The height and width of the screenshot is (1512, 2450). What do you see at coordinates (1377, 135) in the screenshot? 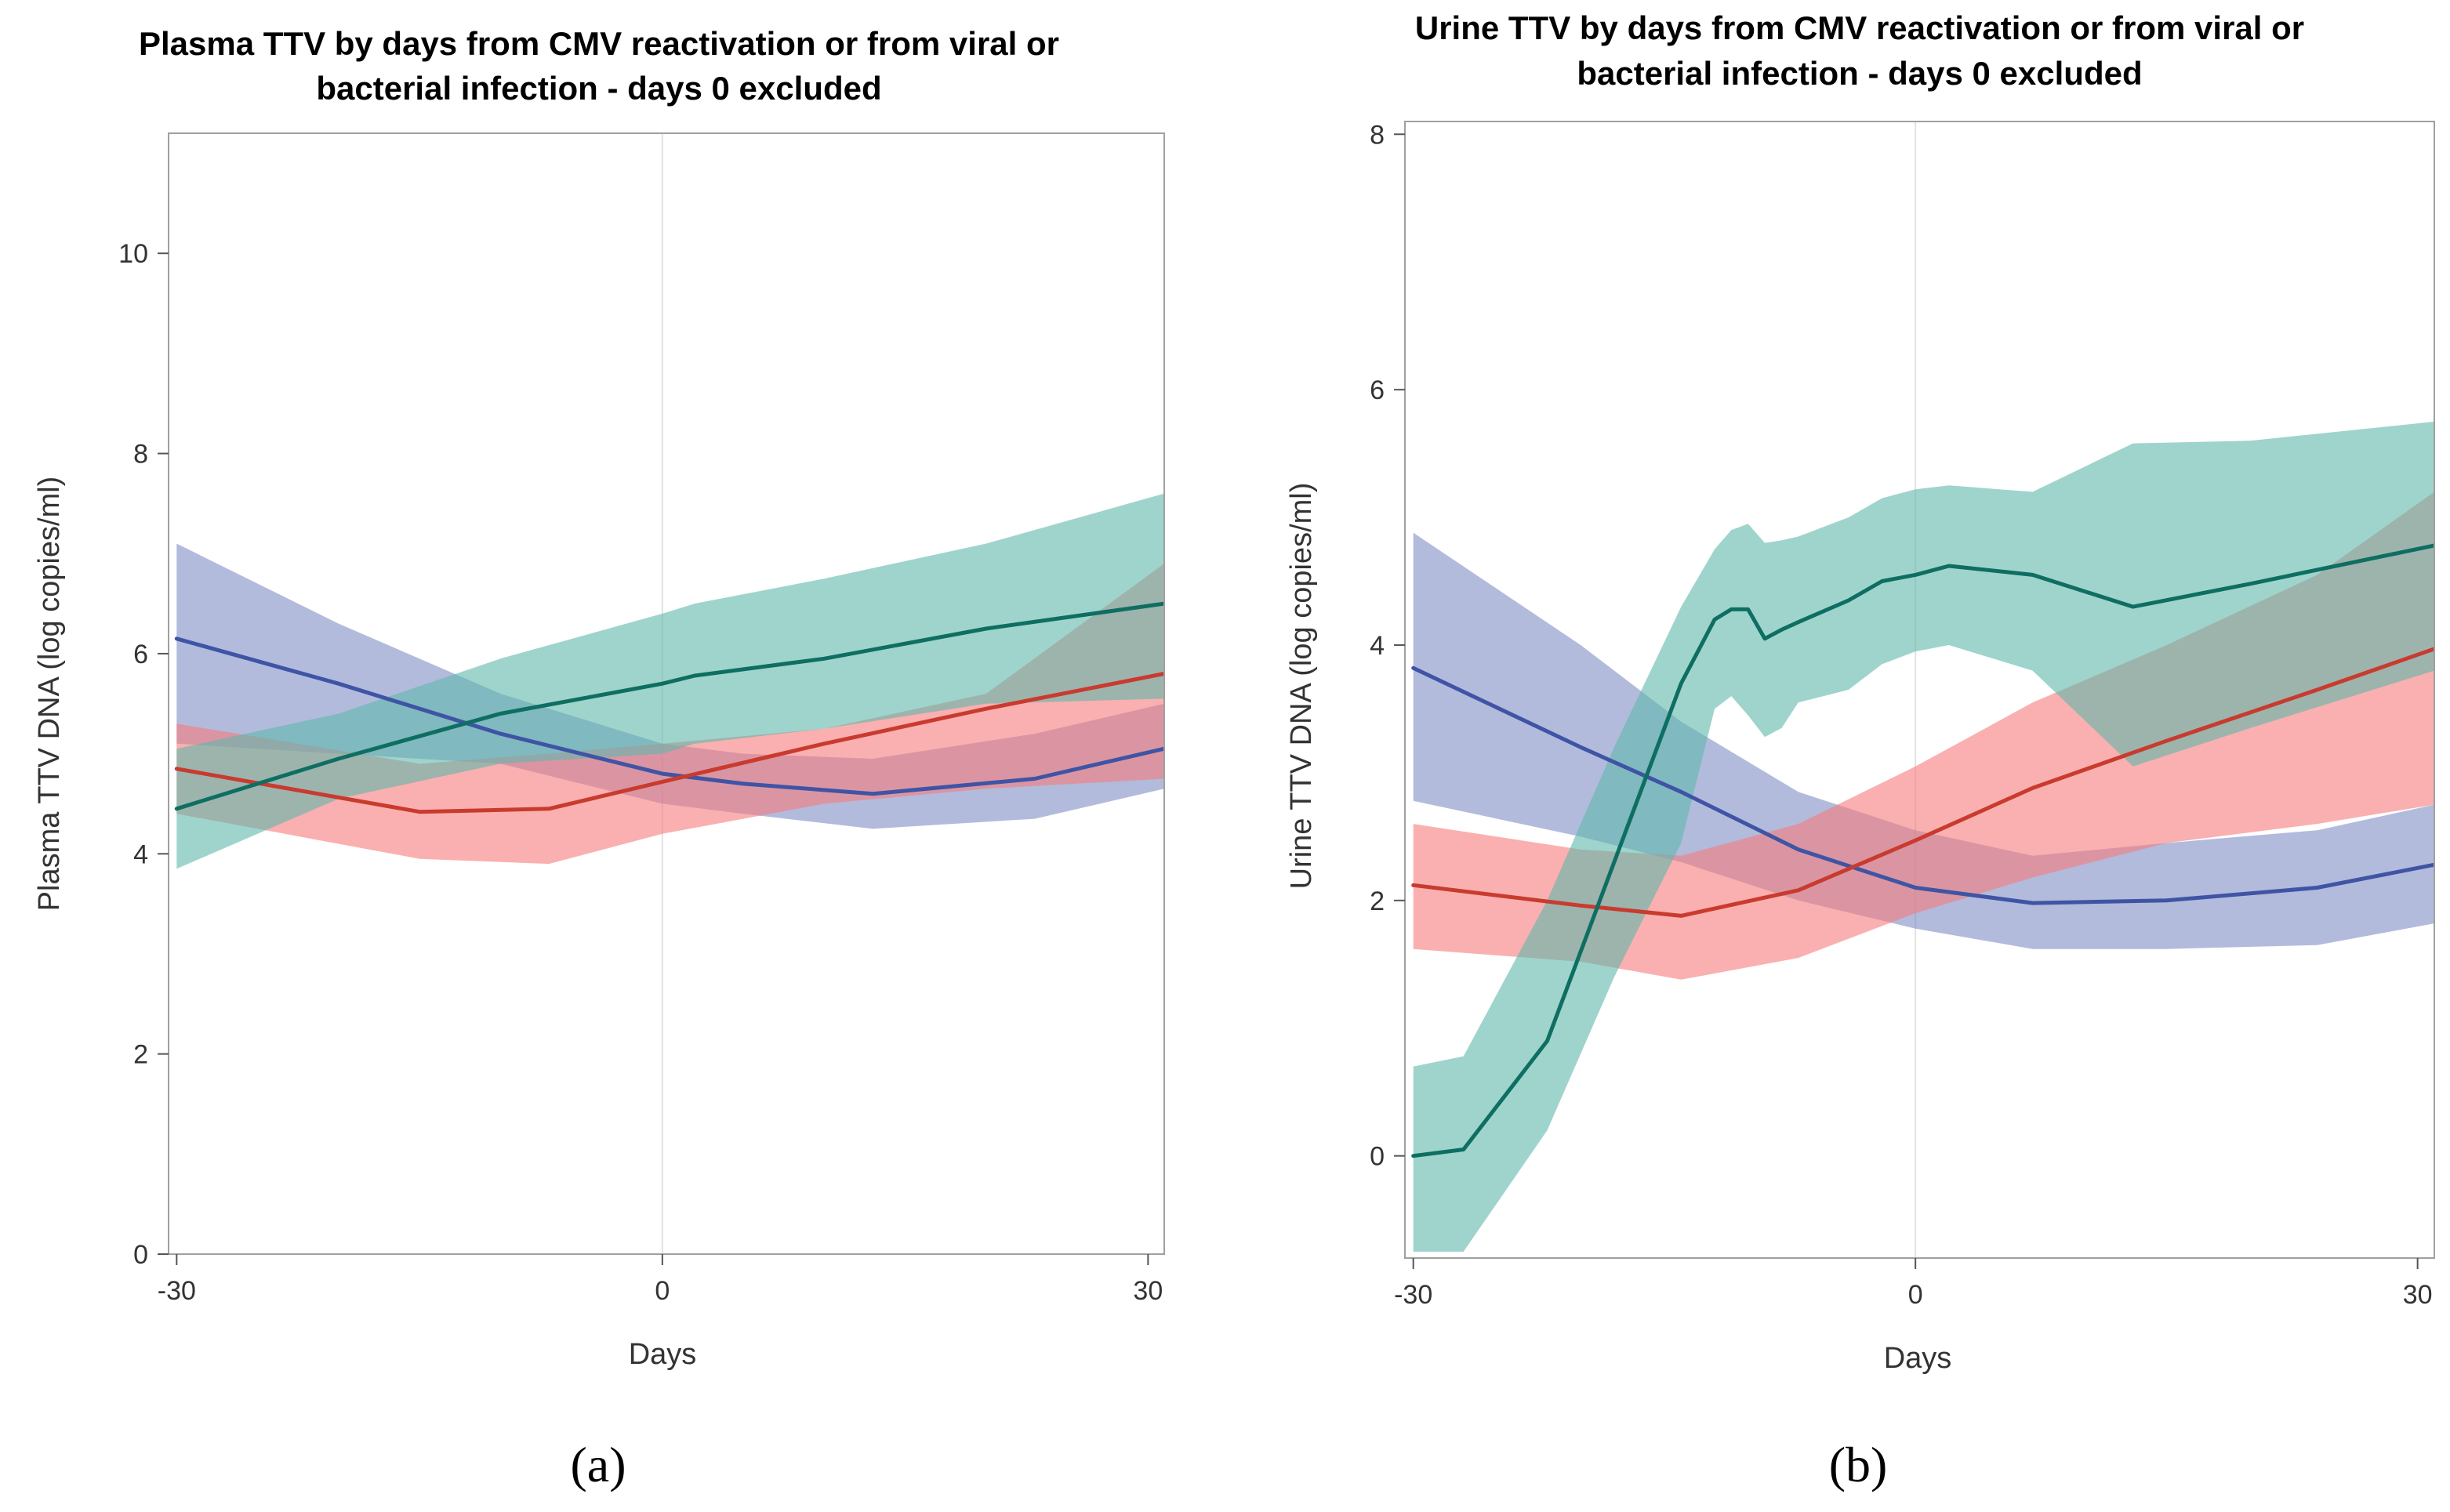
I see `chart-b-y-tick-label: 8` at bounding box center [1377, 135].